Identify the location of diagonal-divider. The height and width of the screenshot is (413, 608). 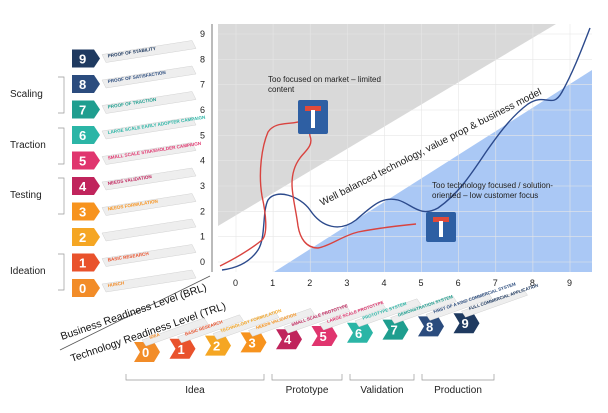
(135, 313).